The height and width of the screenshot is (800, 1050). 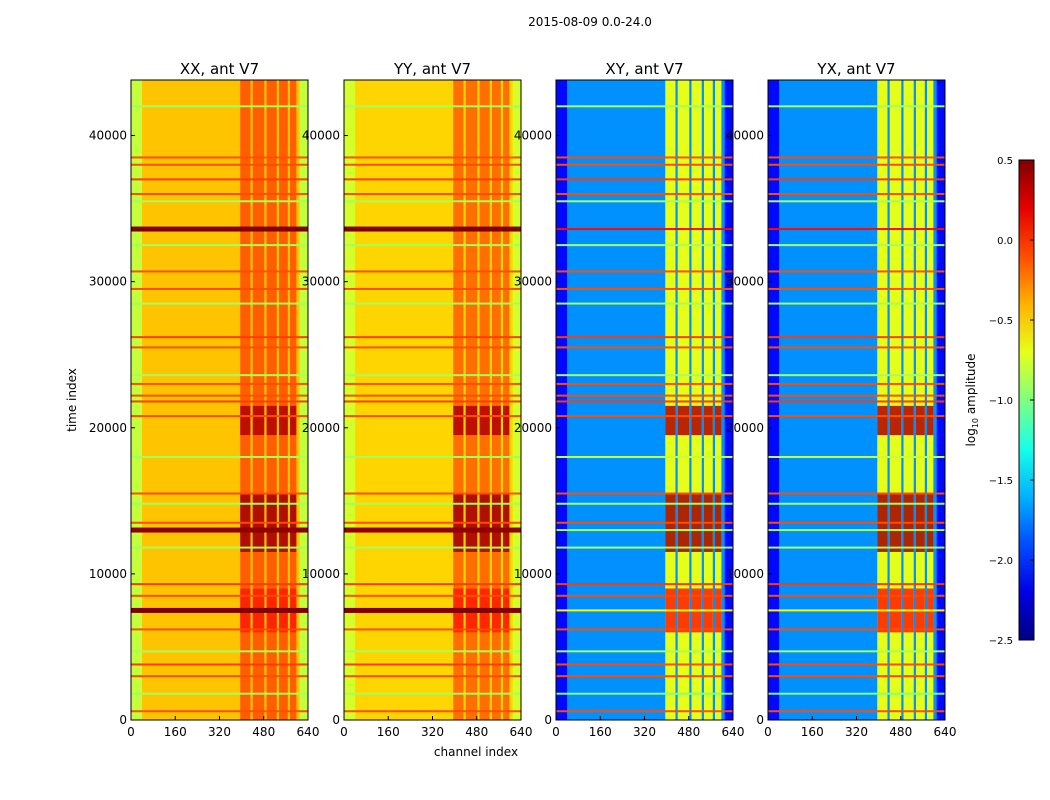 I want to click on y-tick-label: 30000, so click(x=108, y=282).